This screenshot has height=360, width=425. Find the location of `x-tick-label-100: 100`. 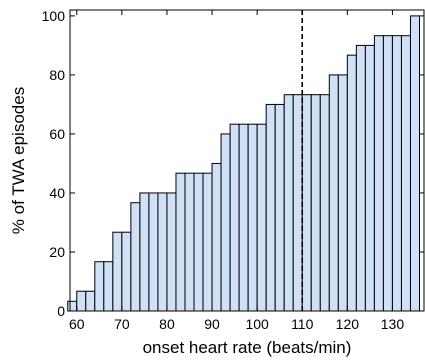

x-tick-label-100: 100 is located at coordinates (257, 324).